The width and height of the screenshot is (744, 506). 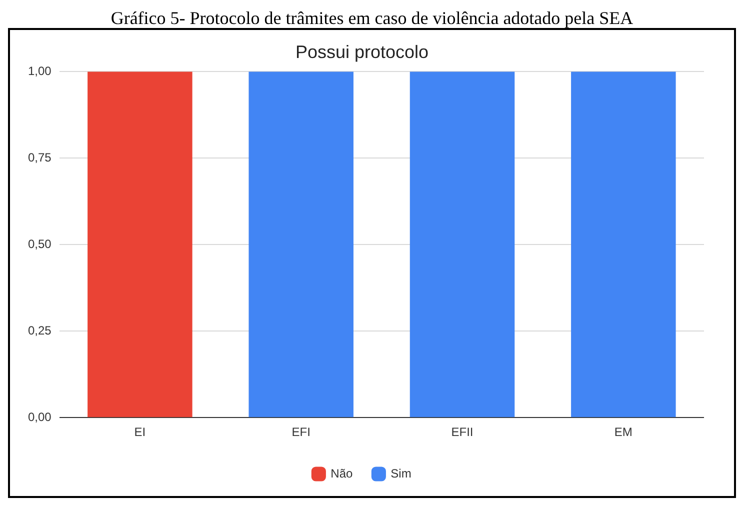 What do you see at coordinates (40, 417) in the screenshot?
I see `y-tick-label: 0,00` at bounding box center [40, 417].